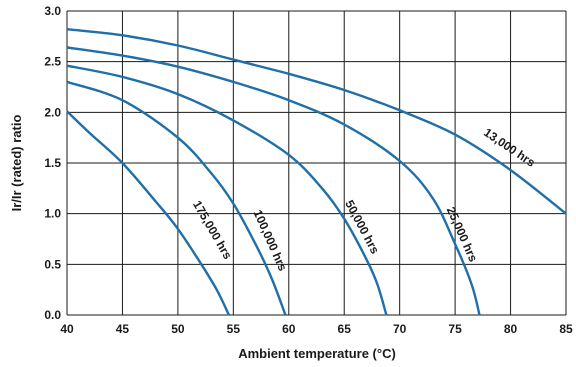  I want to click on y-tick-label: 0.5, so click(52, 264).